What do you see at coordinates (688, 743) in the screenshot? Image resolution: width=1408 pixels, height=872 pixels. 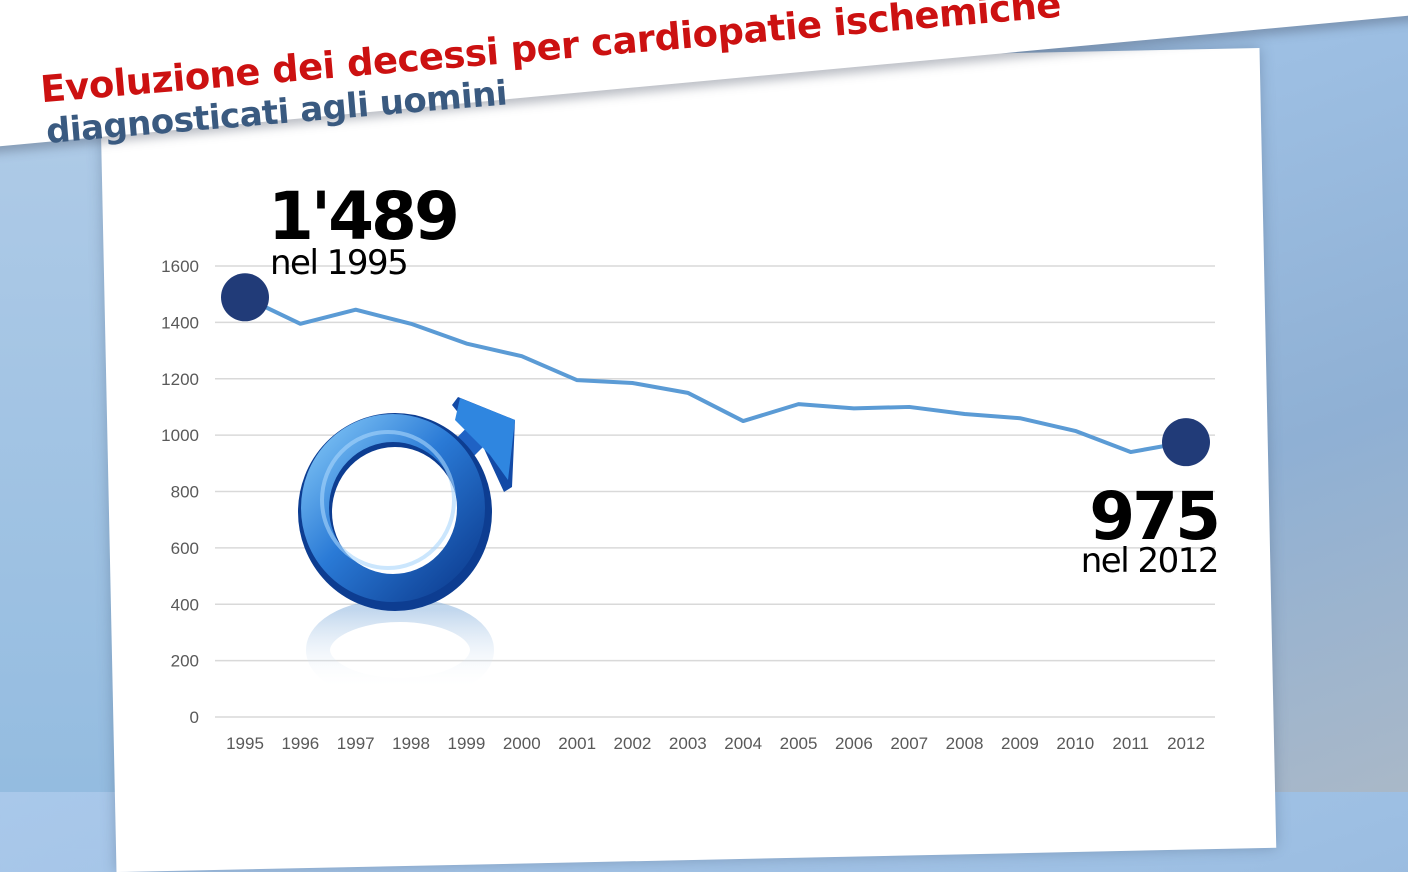 I see `x-tick-label: 2003` at bounding box center [688, 743].